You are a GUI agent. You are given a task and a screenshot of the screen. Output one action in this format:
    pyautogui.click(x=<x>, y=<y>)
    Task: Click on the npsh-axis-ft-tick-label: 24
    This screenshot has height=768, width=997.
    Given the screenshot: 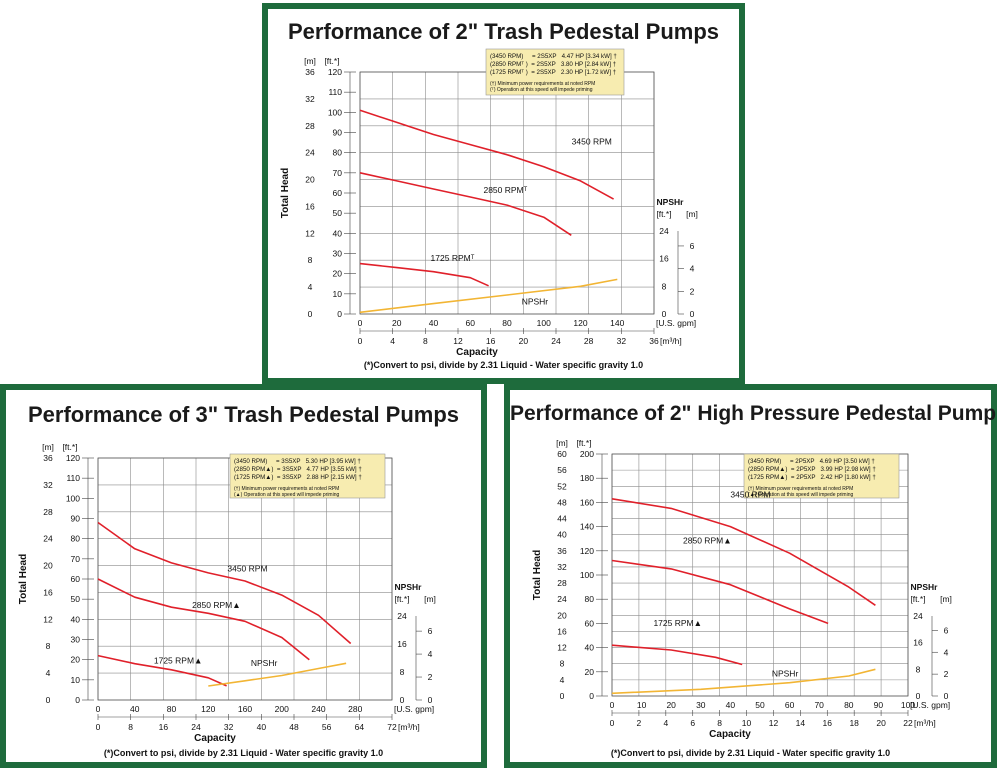 What is the action you would take?
    pyautogui.click(x=664, y=231)
    